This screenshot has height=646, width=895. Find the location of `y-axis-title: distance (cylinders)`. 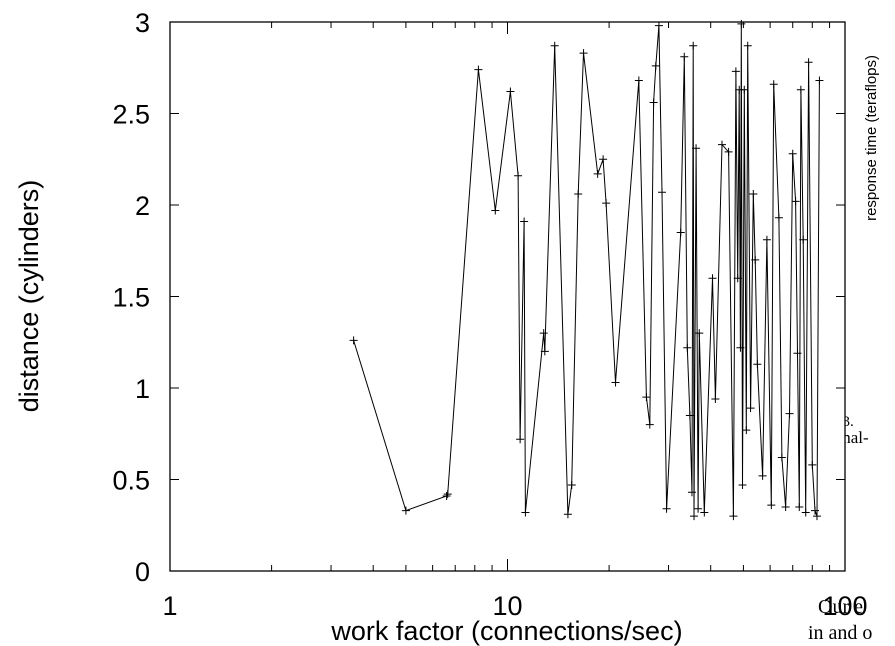

y-axis-title: distance (cylinders) is located at coordinates (29, 296).